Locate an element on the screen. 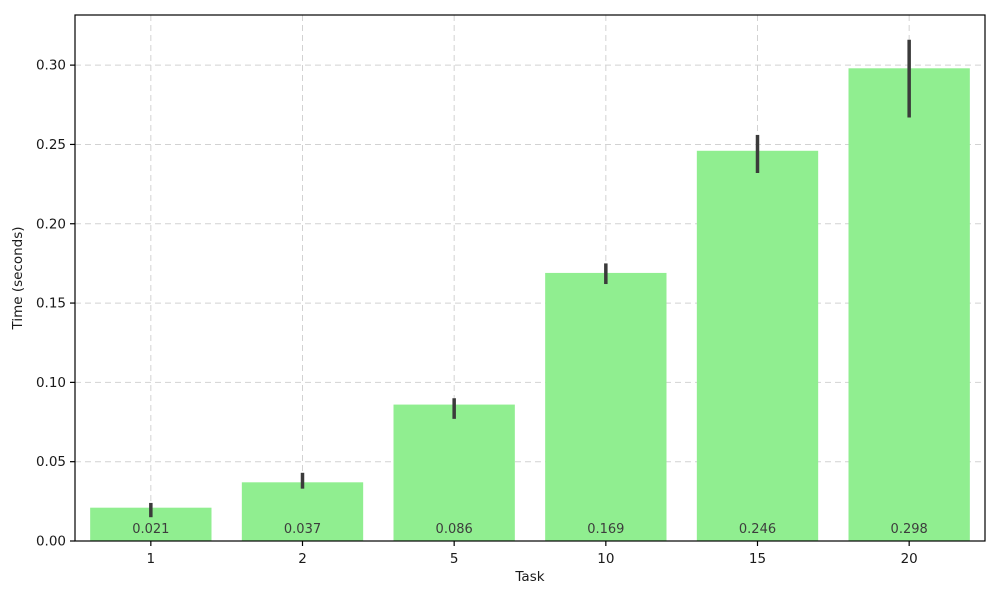 This screenshot has height=604, width=1000. x-tick-label: 2 is located at coordinates (302, 559).